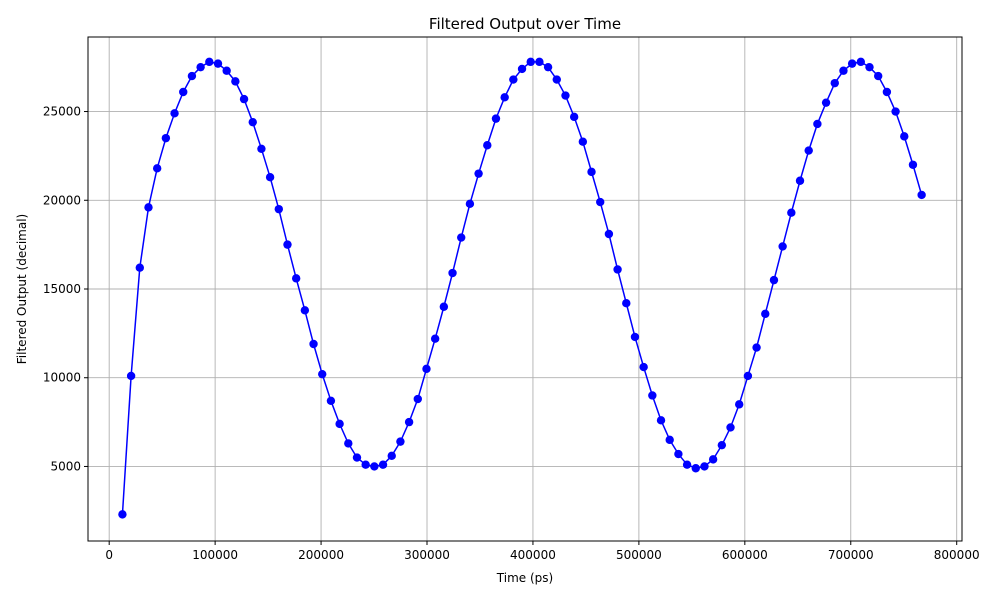  I want to click on y-tick-label: 10000, so click(62, 378).